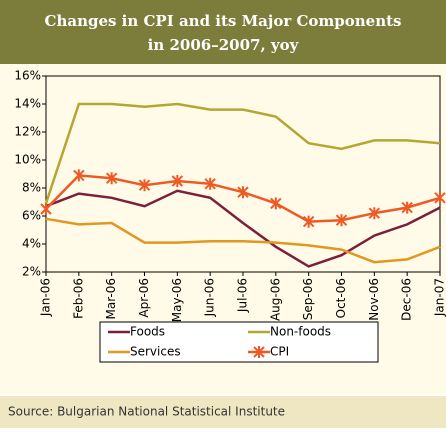 The image size is (446, 432). I want to click on x-tick-label: Oct-06, so click(341, 298).